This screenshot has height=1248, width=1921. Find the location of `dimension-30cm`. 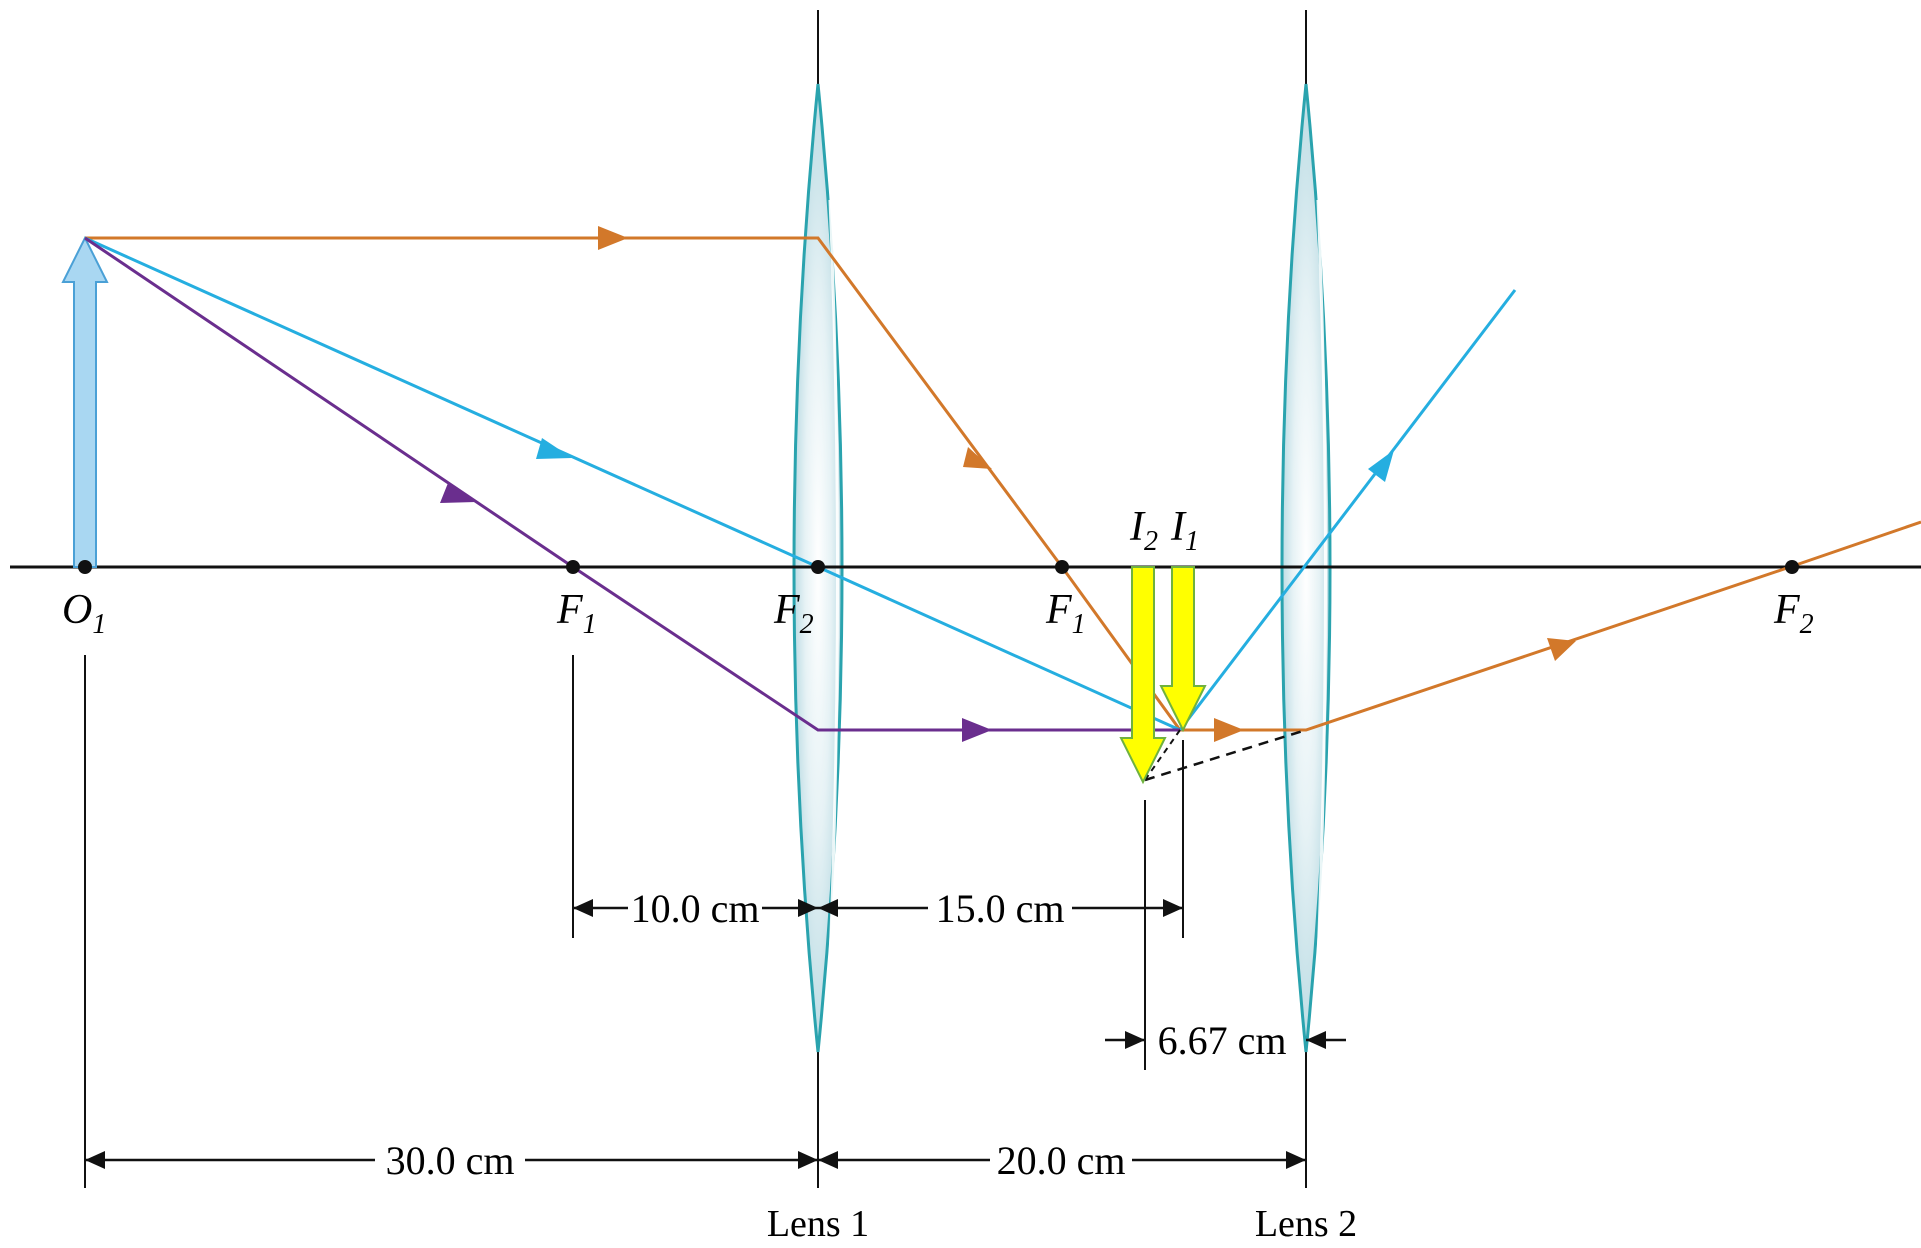

dimension-30cm is located at coordinates (451, 1160).